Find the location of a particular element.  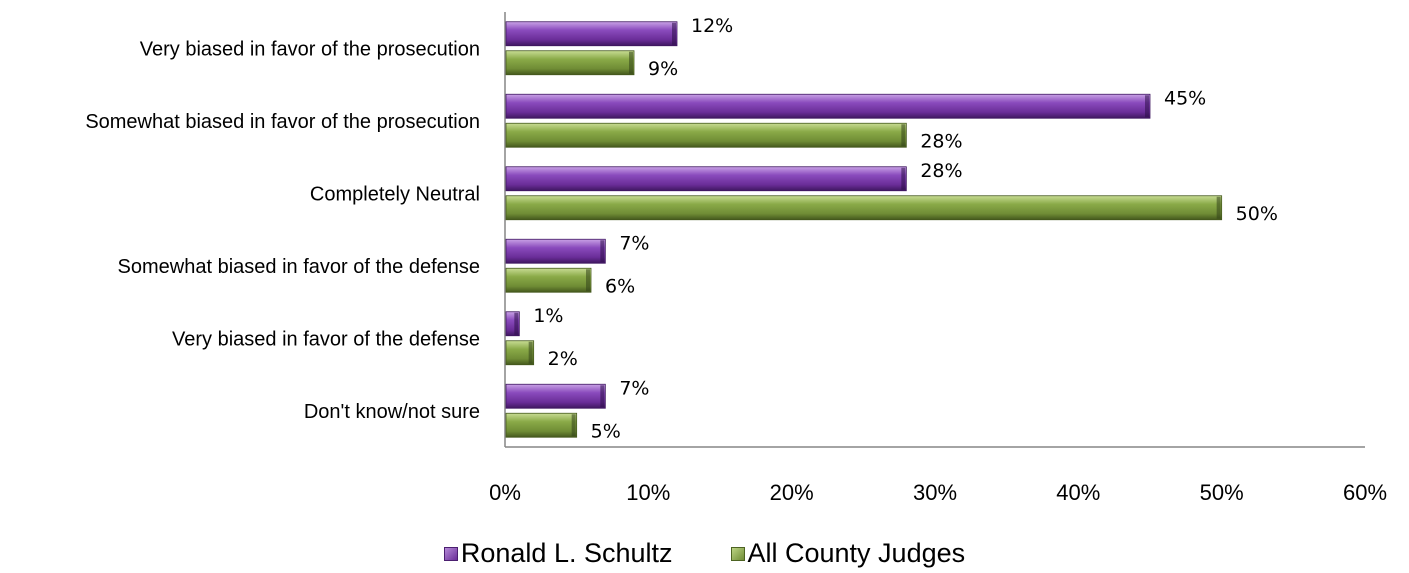

bar-cap-ronald-l-schultz-somewhat-biased-in-favor-of-the-prosecution is located at coordinates (1147, 106).